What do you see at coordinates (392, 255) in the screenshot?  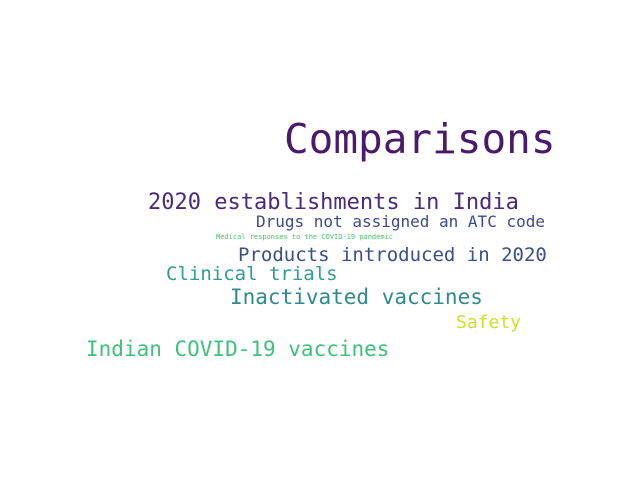 I see `word-products-introduced-in-2020: Products introduced in 2020` at bounding box center [392, 255].